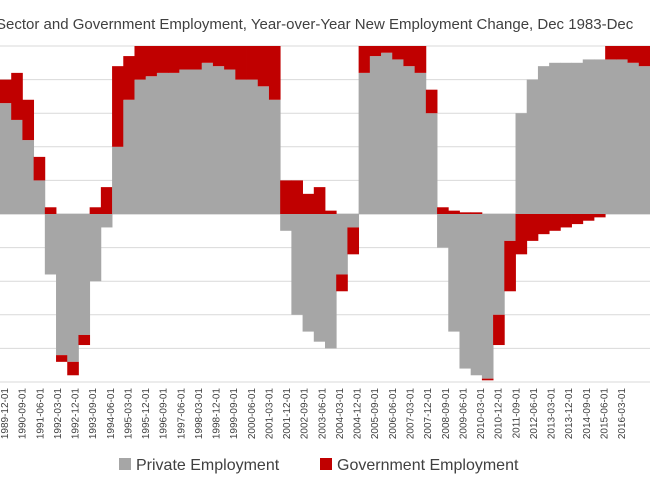  I want to click on x-tick-label: 1994-06-01, so click(111, 414).